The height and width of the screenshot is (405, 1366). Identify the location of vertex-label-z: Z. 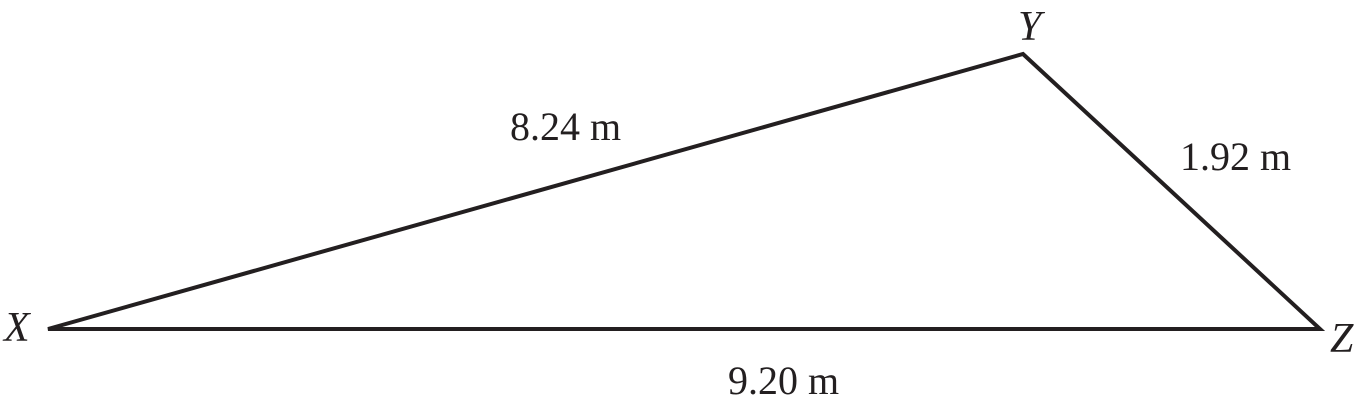
(1342, 339).